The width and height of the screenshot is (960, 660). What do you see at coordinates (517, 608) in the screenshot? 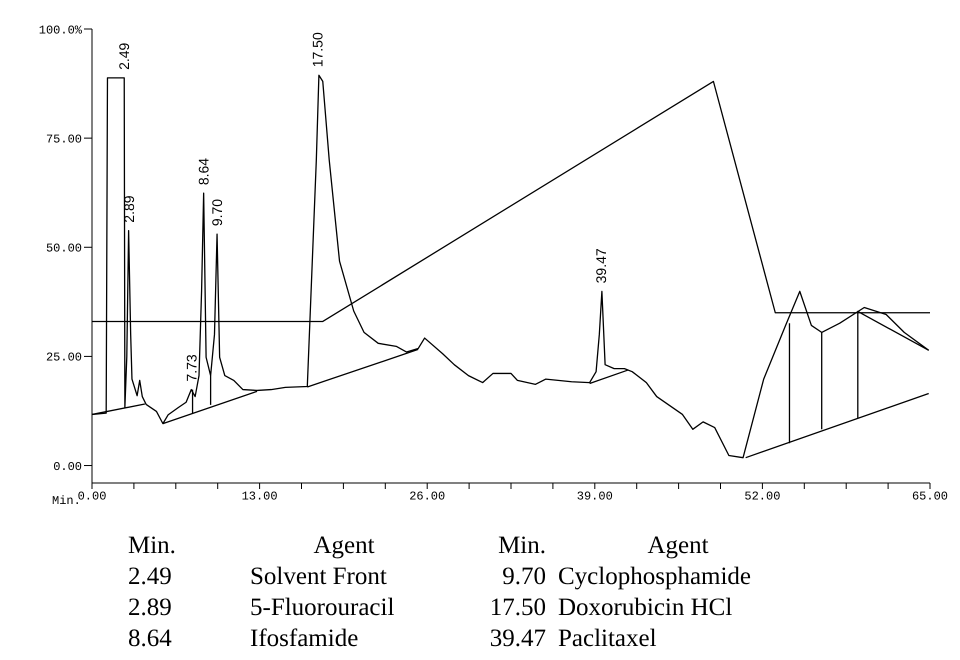
I see `text: 17.50` at bounding box center [517, 608].